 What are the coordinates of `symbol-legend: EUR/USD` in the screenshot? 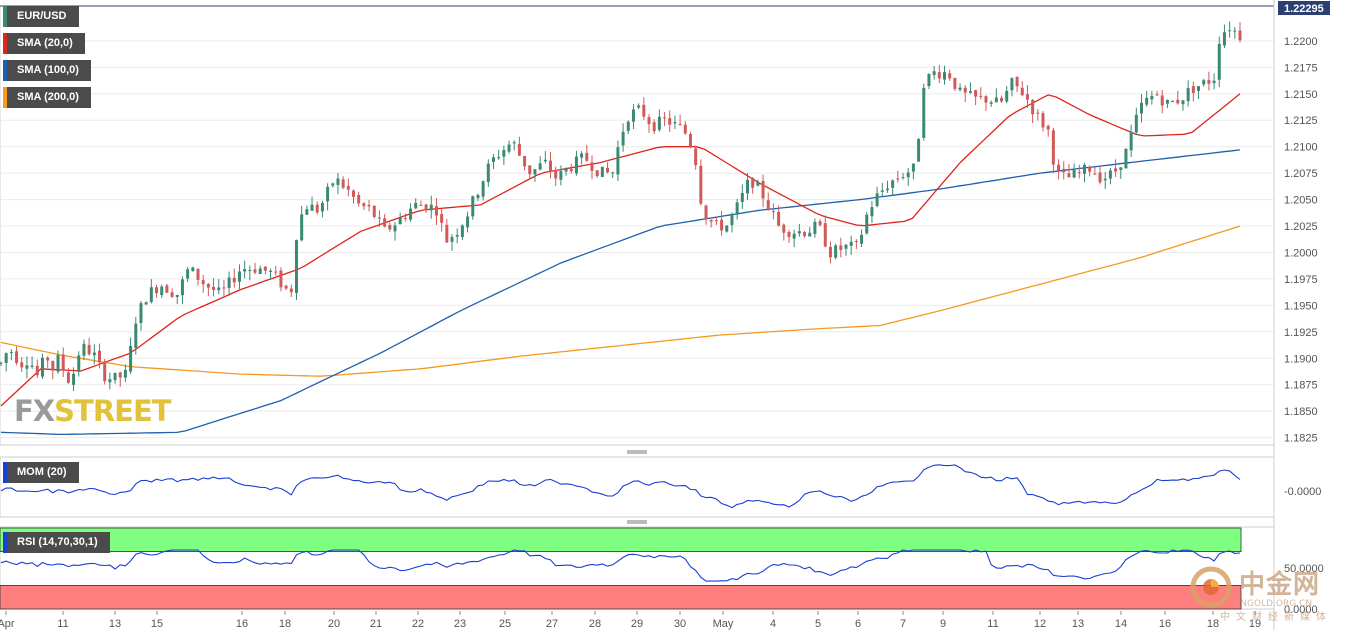 It's located at (41, 16).